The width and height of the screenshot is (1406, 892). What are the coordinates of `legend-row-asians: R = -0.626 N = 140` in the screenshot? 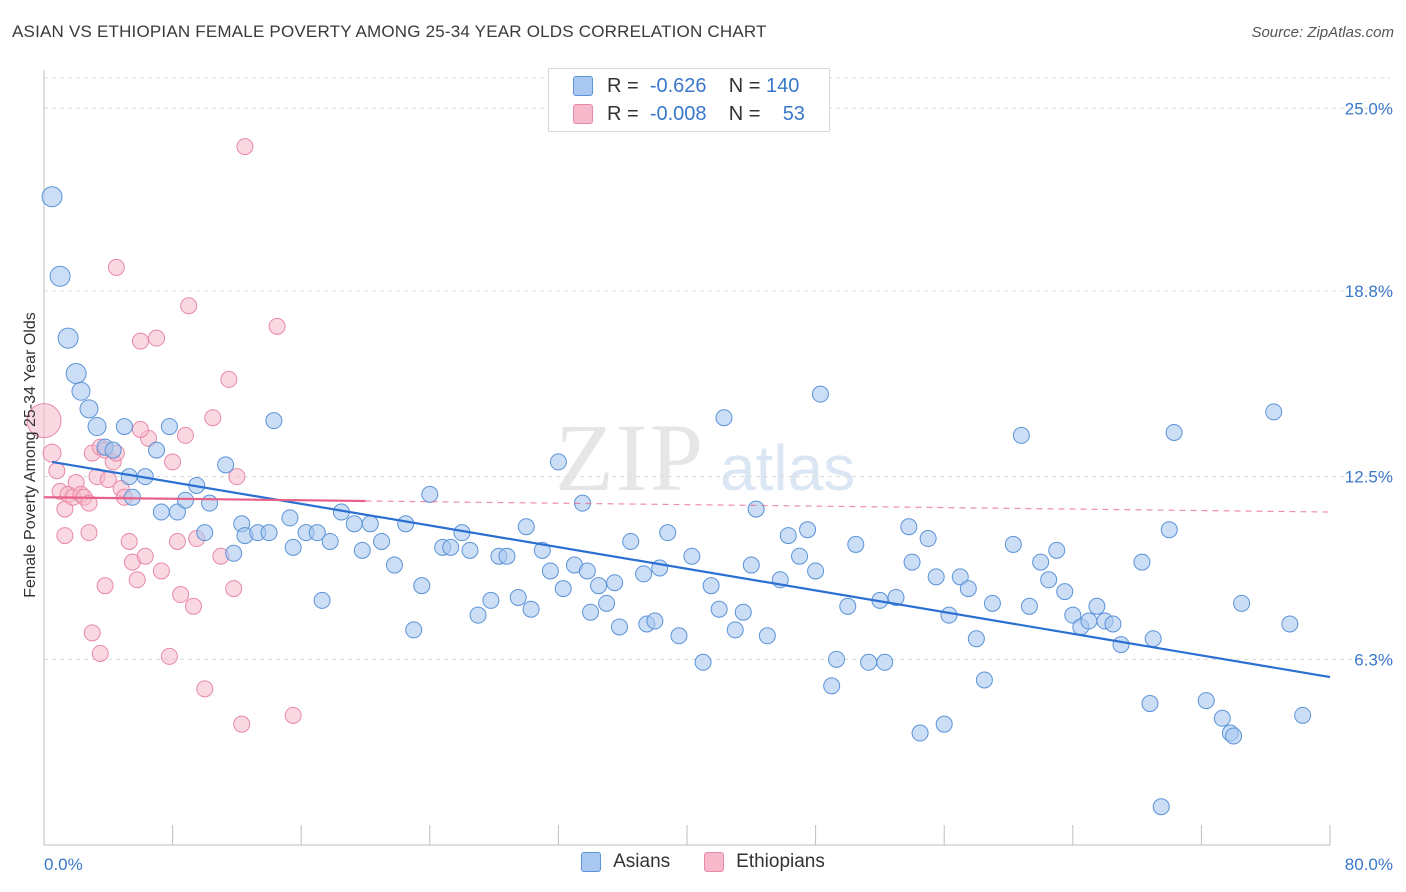 It's located at (686, 86).